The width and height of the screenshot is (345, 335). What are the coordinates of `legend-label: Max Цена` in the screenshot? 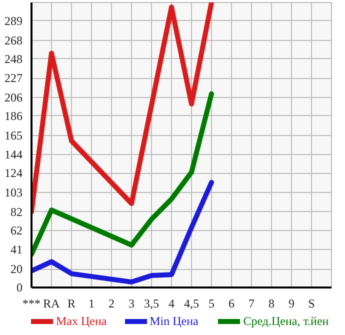 It's located at (81, 321).